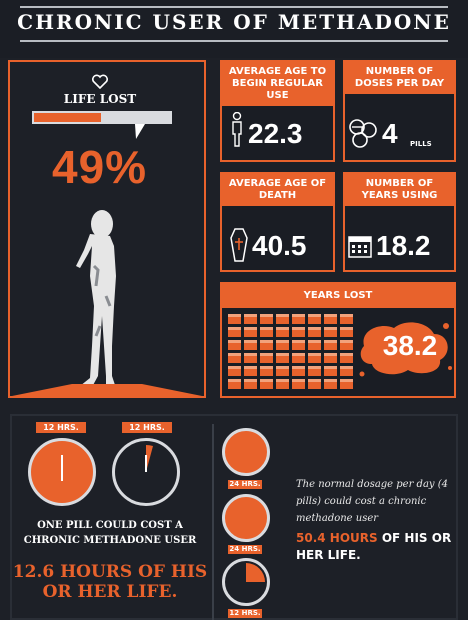 This screenshot has width=468, height=620. What do you see at coordinates (403, 245) in the screenshot?
I see `years-using-value: 18.2` at bounding box center [403, 245].